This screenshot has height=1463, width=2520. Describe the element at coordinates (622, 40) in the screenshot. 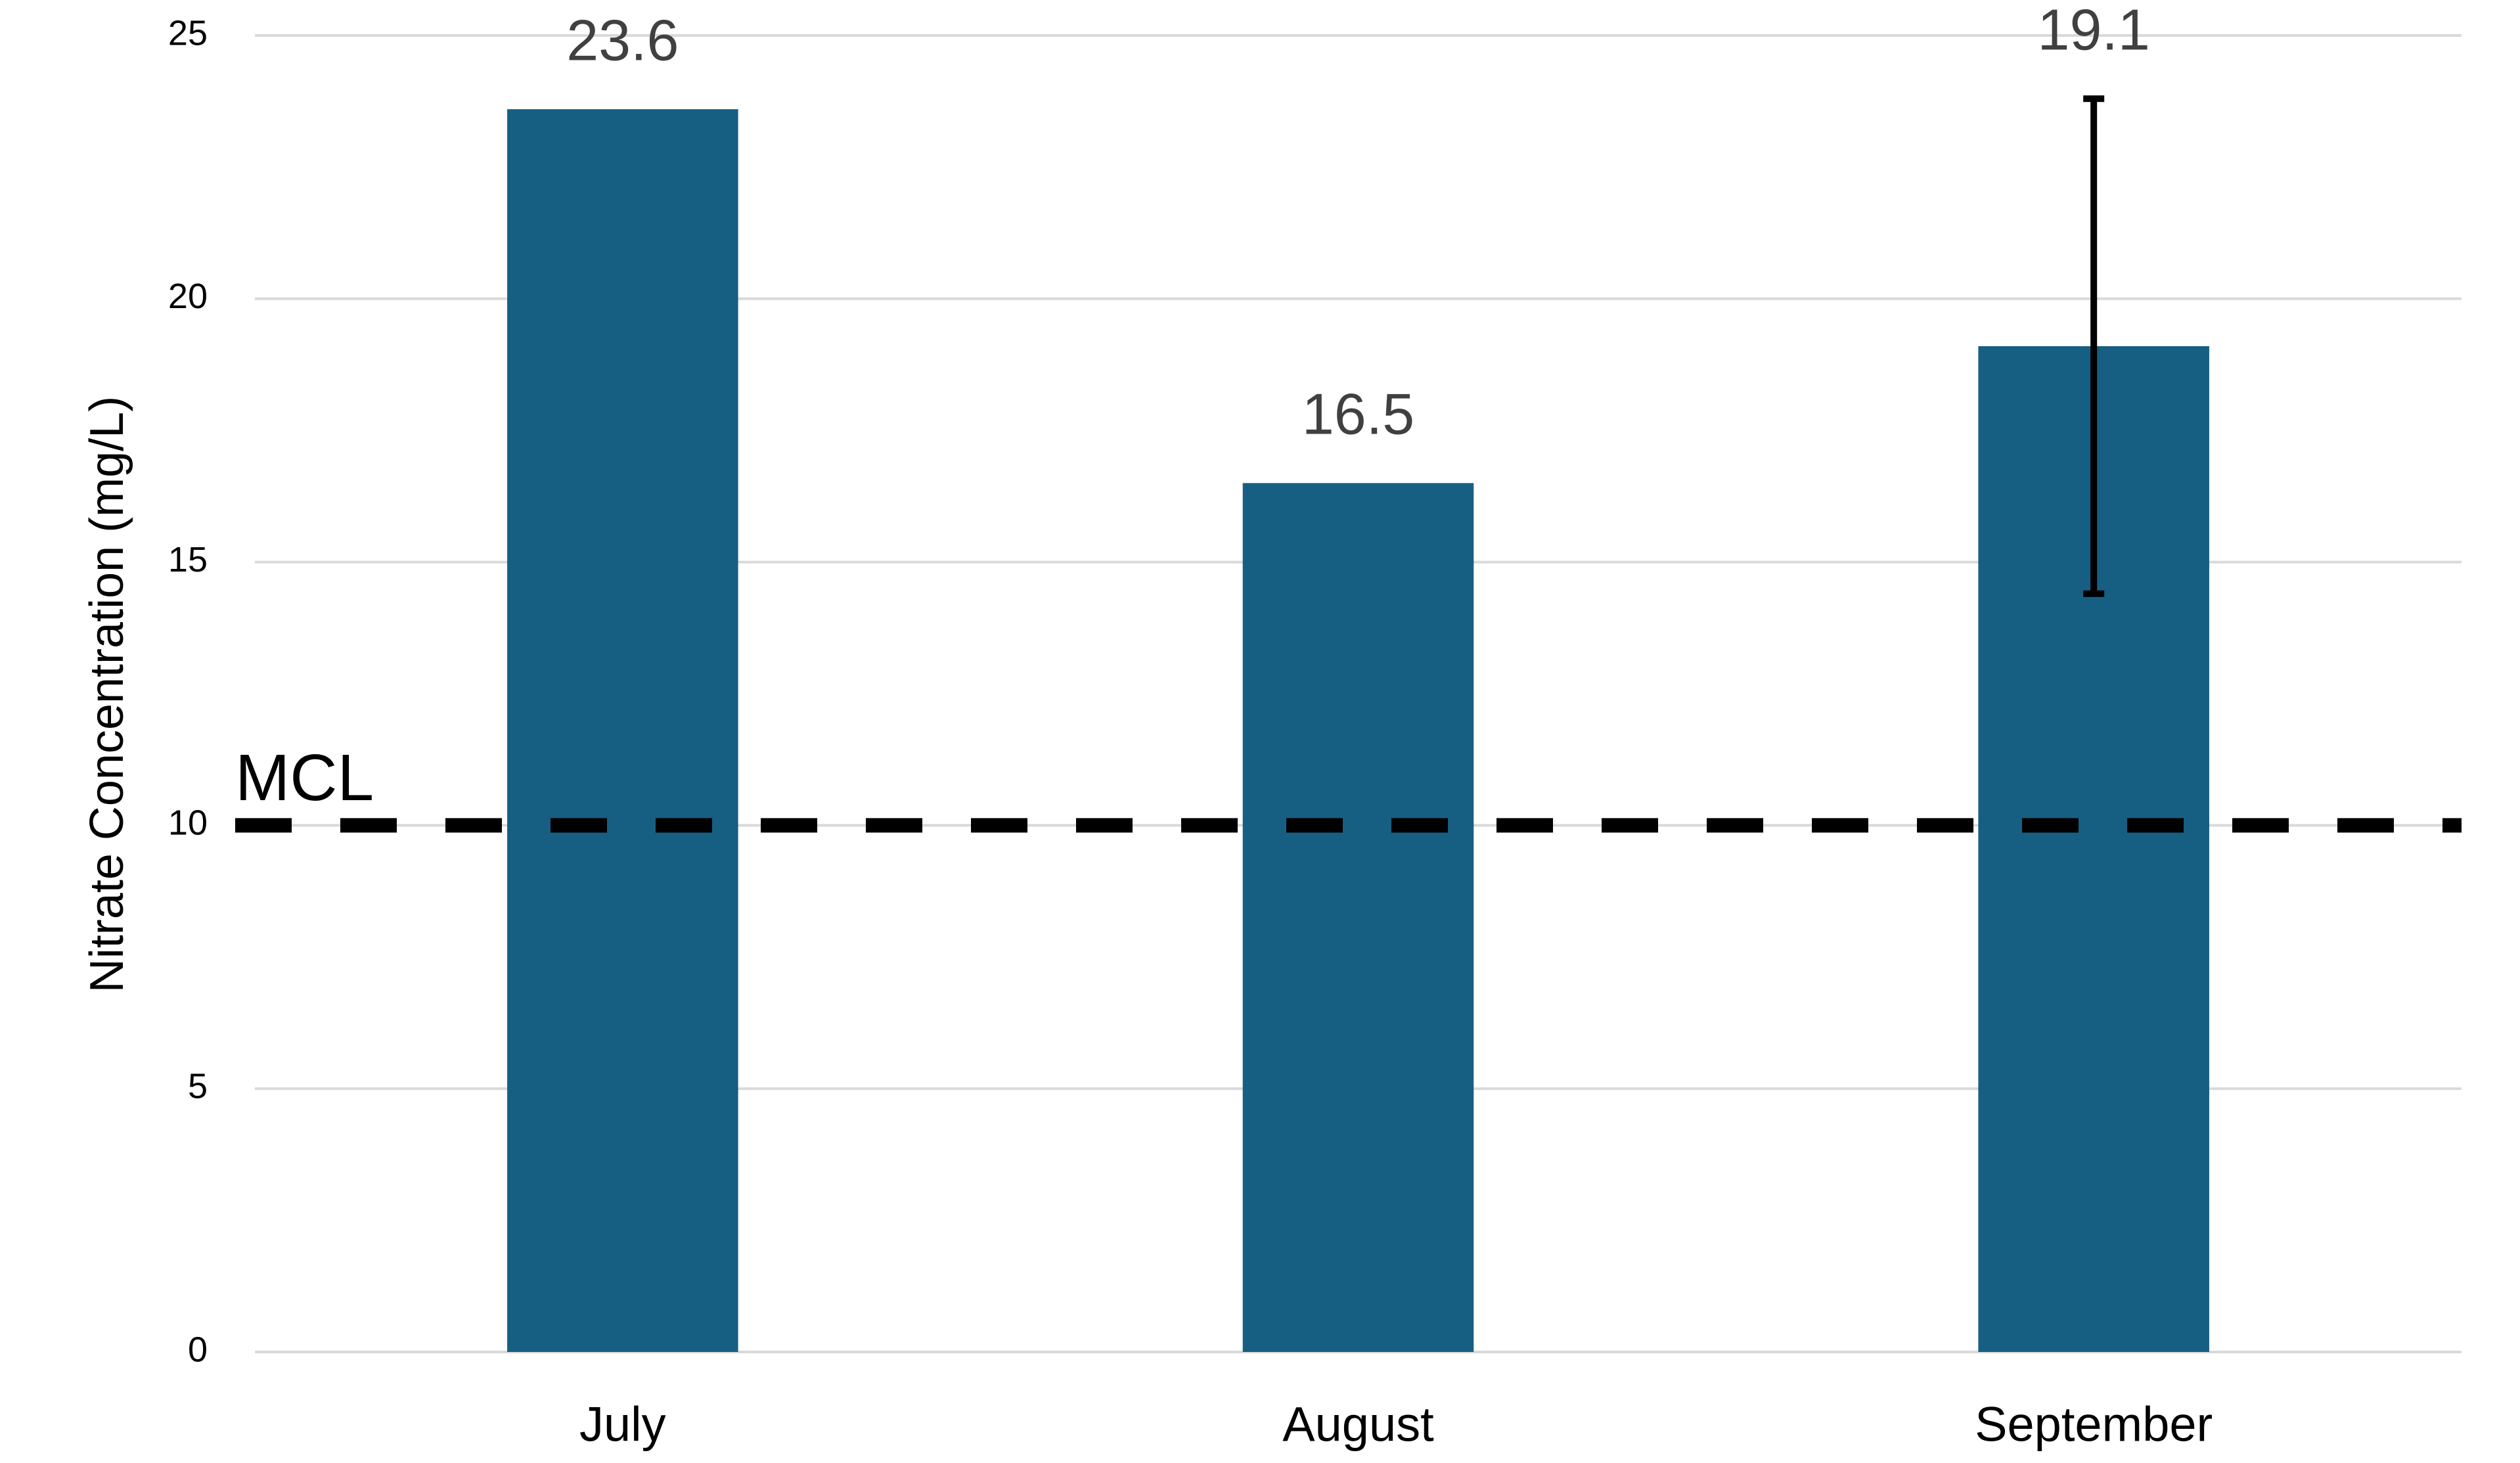

I see `data-label: 23.6` at that location.